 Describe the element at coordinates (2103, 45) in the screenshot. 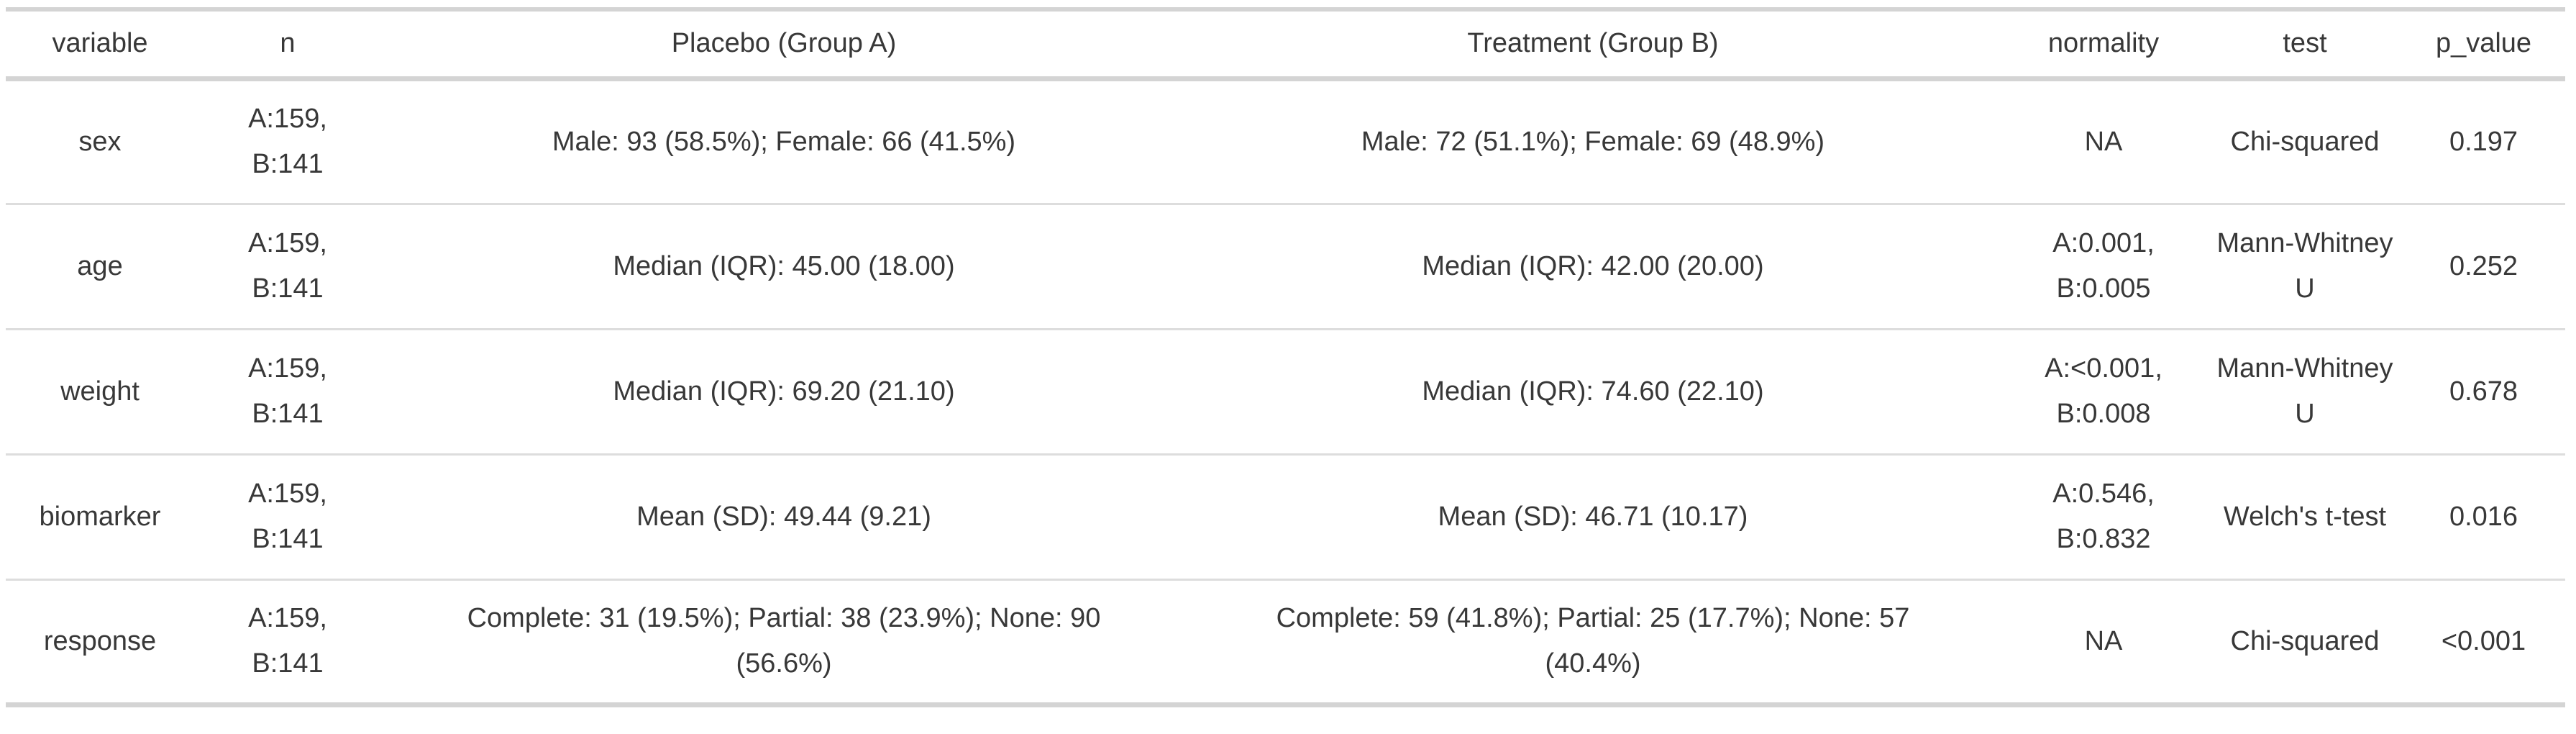

I see `column-header-normality: normality` at that location.